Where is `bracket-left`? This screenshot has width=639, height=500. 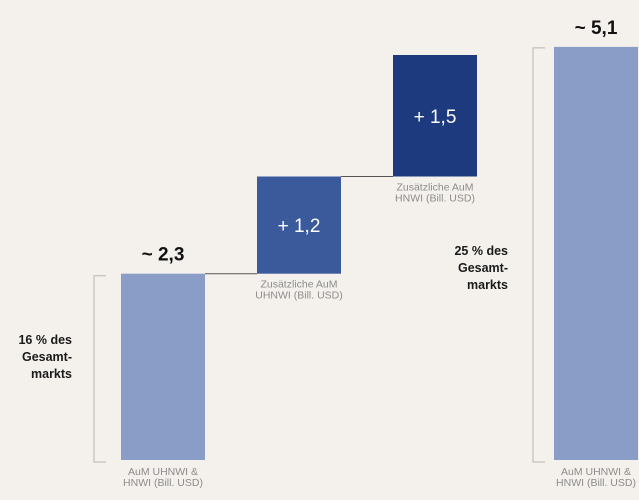
bracket-left is located at coordinates (99, 369).